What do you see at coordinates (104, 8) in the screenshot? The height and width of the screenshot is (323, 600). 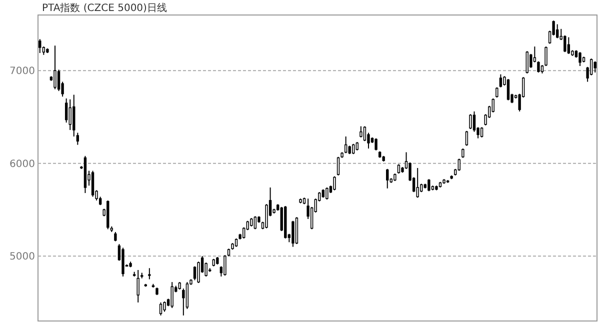 I see `chart-title: PTA指数 (CZCE 5000)日线` at bounding box center [104, 8].